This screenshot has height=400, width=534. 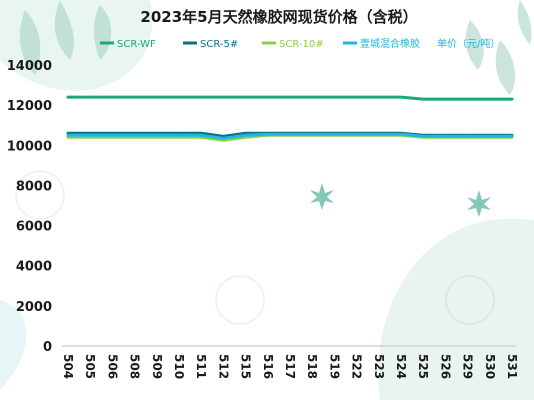 What do you see at coordinates (301, 44) in the screenshot?
I see `legend-label: SCR-10#` at bounding box center [301, 44].